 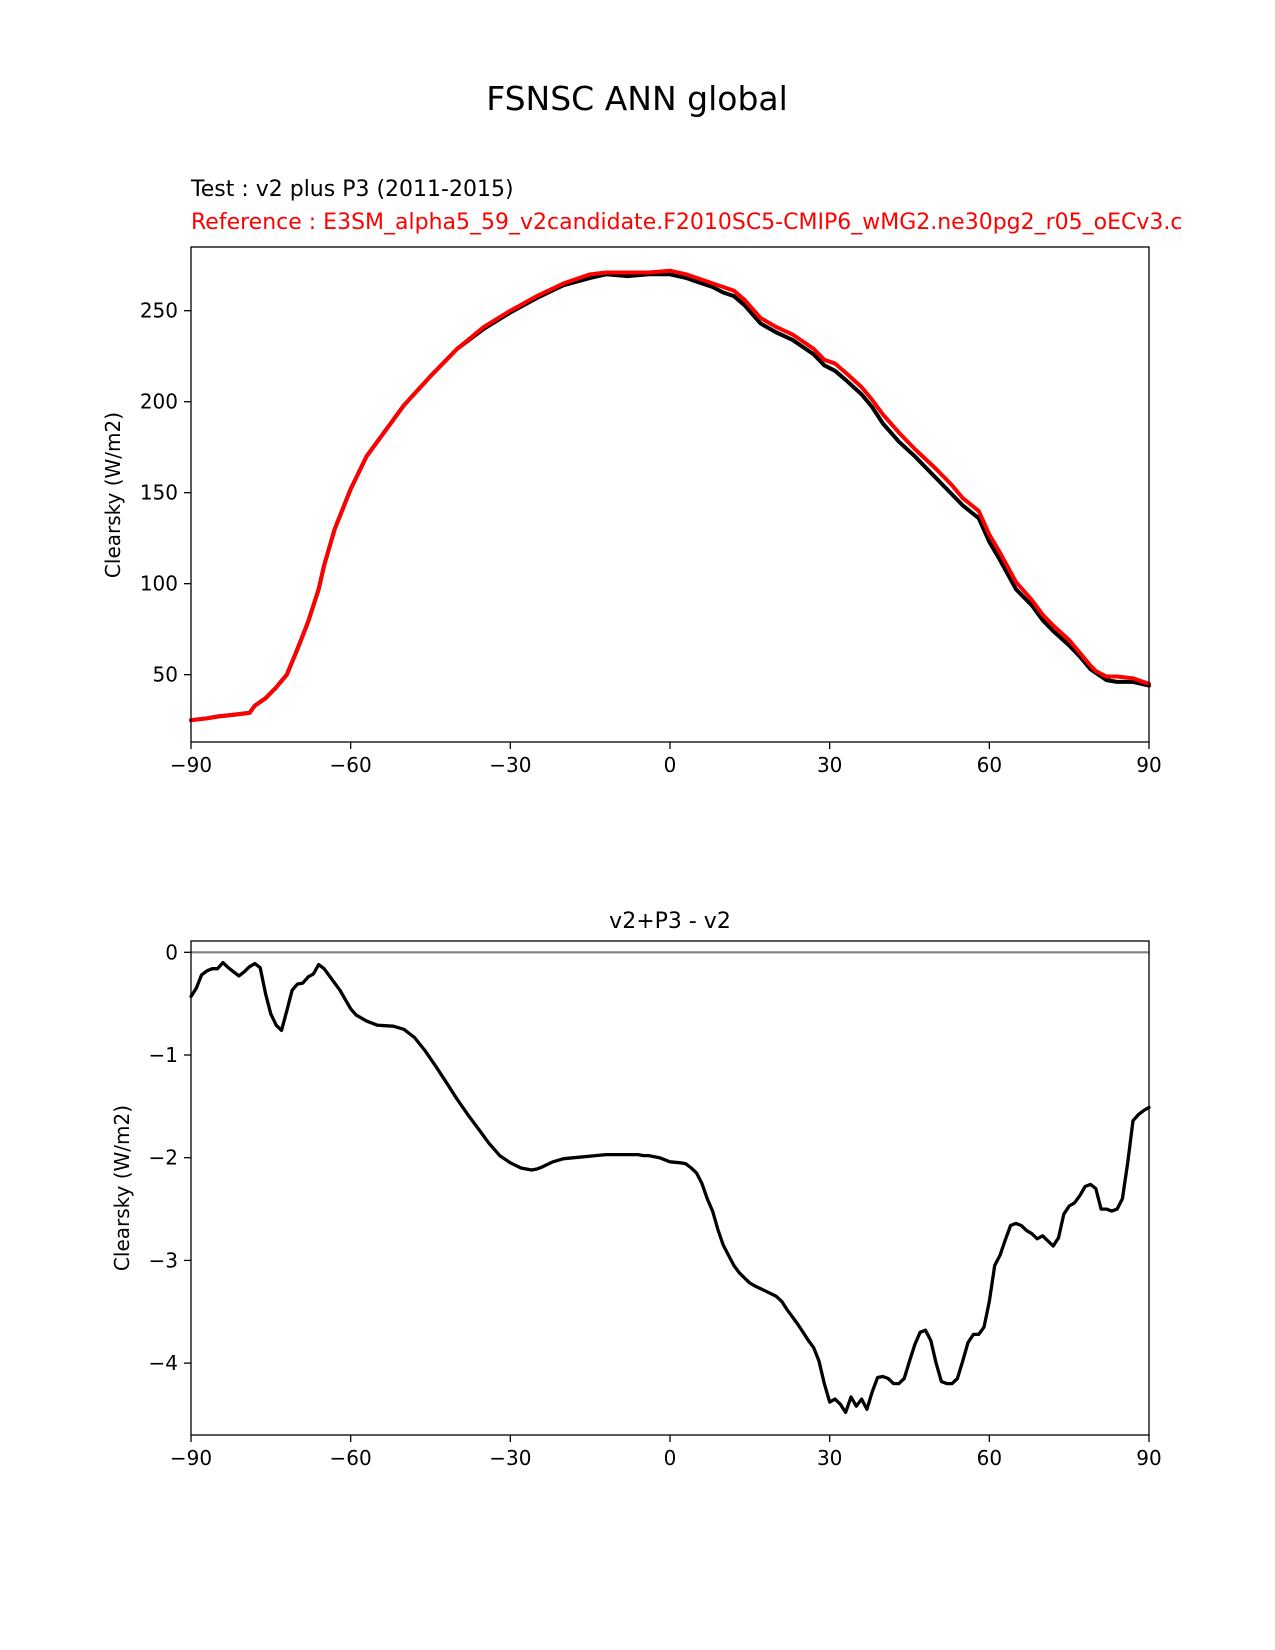 What do you see at coordinates (165, 675) in the screenshot?
I see `top-panel-y-tick-label: 50` at bounding box center [165, 675].